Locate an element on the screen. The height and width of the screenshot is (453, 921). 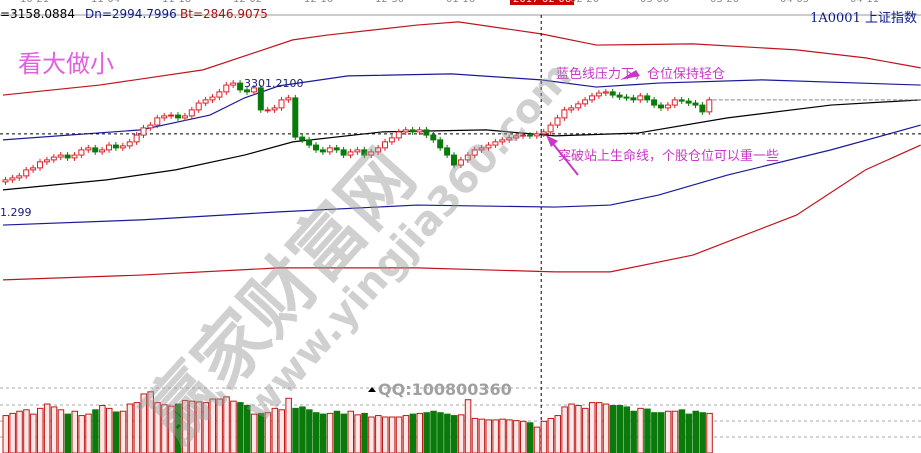
up-band-value: =3158.0884 is located at coordinates (37, 14).